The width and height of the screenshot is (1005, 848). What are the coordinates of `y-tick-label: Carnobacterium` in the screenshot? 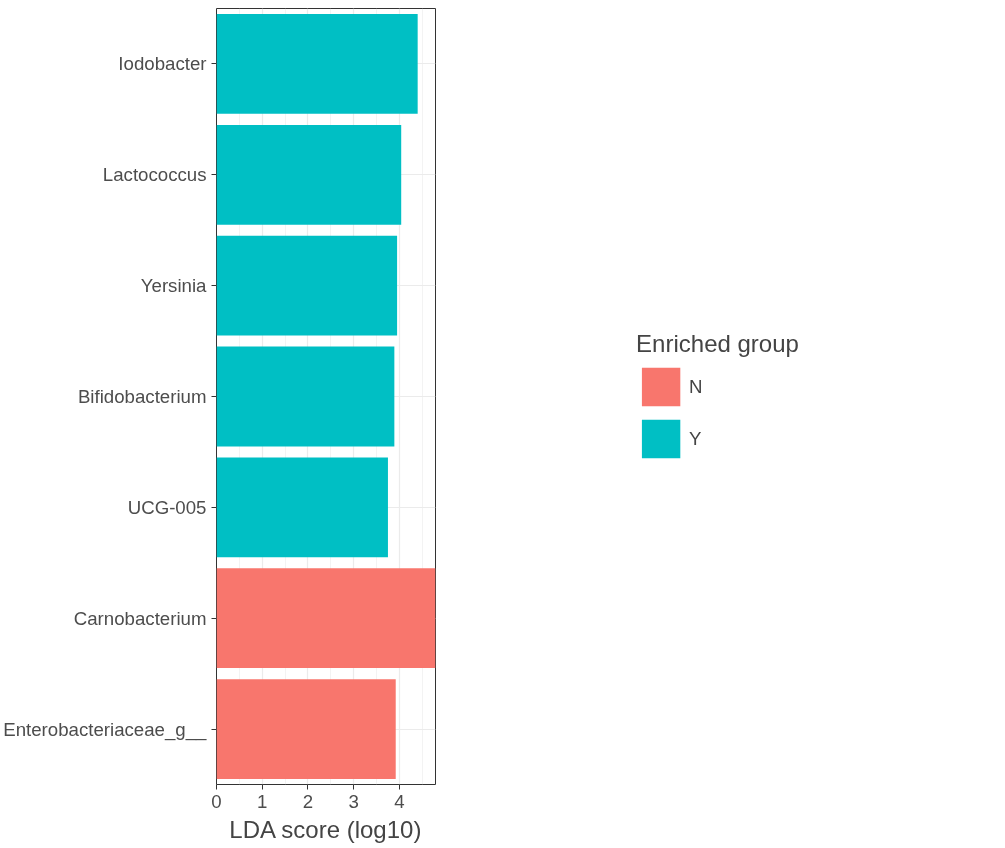 It's located at (140, 618).